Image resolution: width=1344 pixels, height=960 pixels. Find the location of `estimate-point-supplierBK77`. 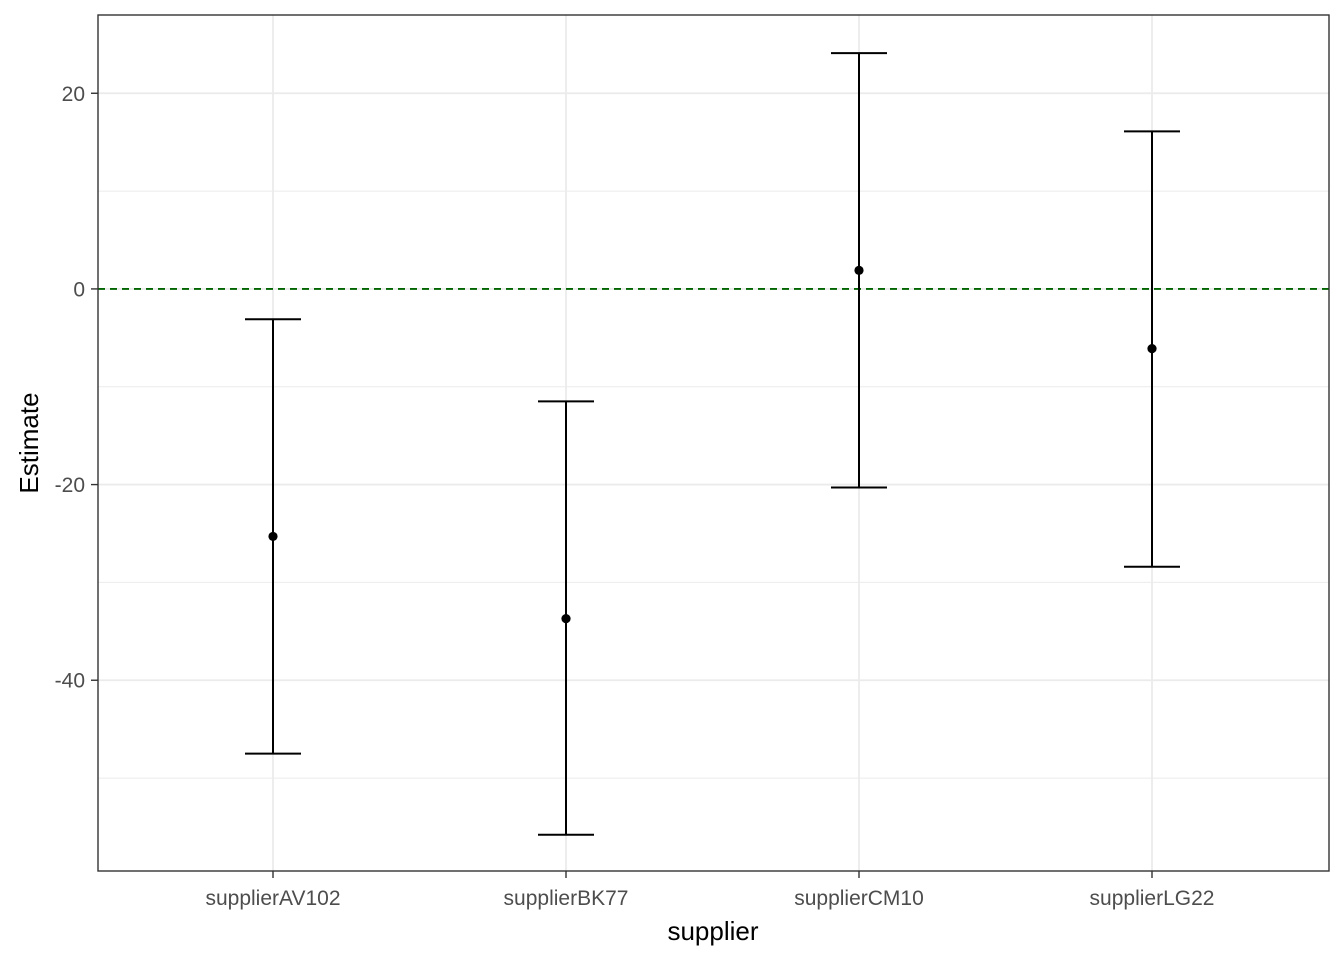

estimate-point-supplierBK77 is located at coordinates (566, 619).